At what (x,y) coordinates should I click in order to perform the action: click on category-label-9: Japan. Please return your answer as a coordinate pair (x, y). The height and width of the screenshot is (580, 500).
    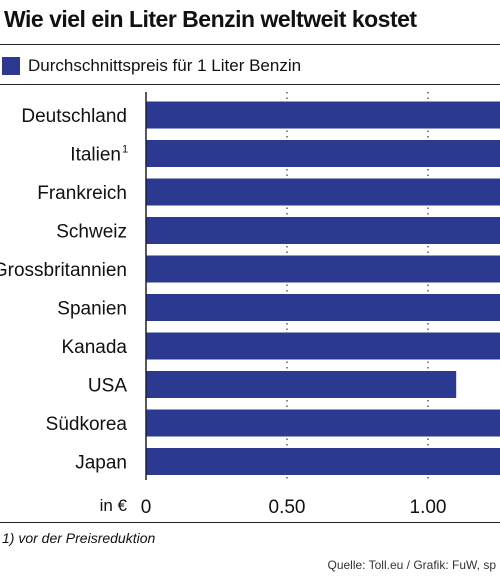
    Looking at the image, I should click on (101, 463).